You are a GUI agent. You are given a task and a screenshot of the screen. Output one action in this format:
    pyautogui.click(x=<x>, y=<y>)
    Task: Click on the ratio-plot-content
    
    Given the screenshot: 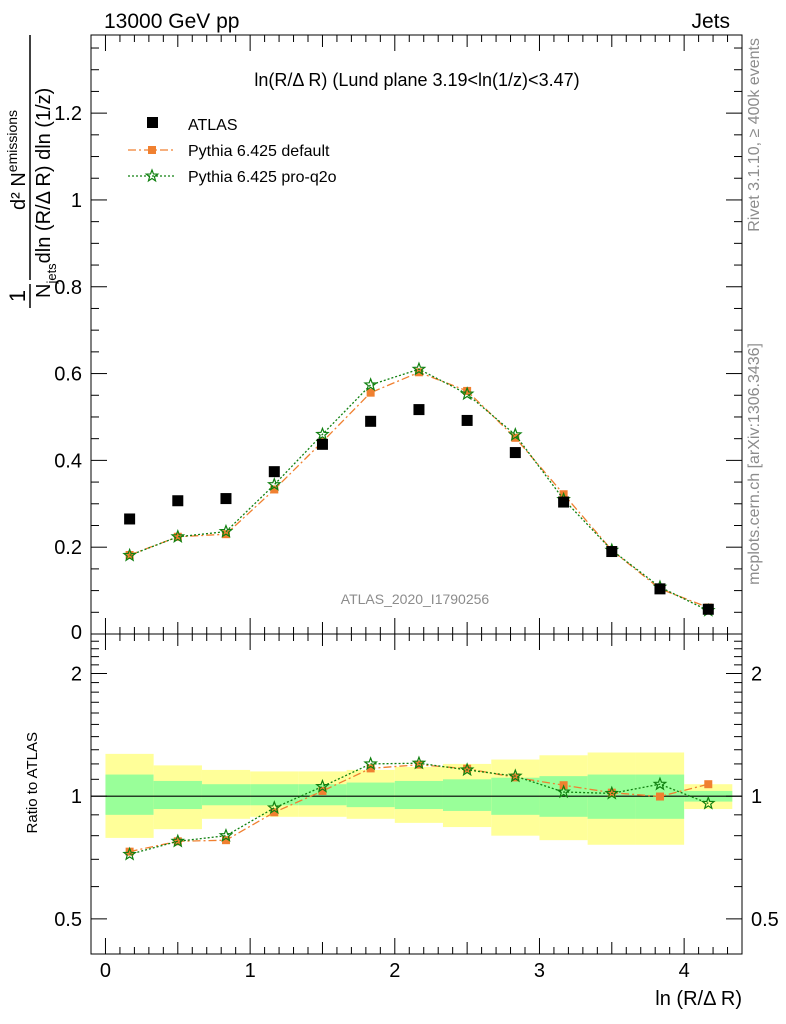 What is the action you would take?
    pyautogui.click(x=416, y=806)
    